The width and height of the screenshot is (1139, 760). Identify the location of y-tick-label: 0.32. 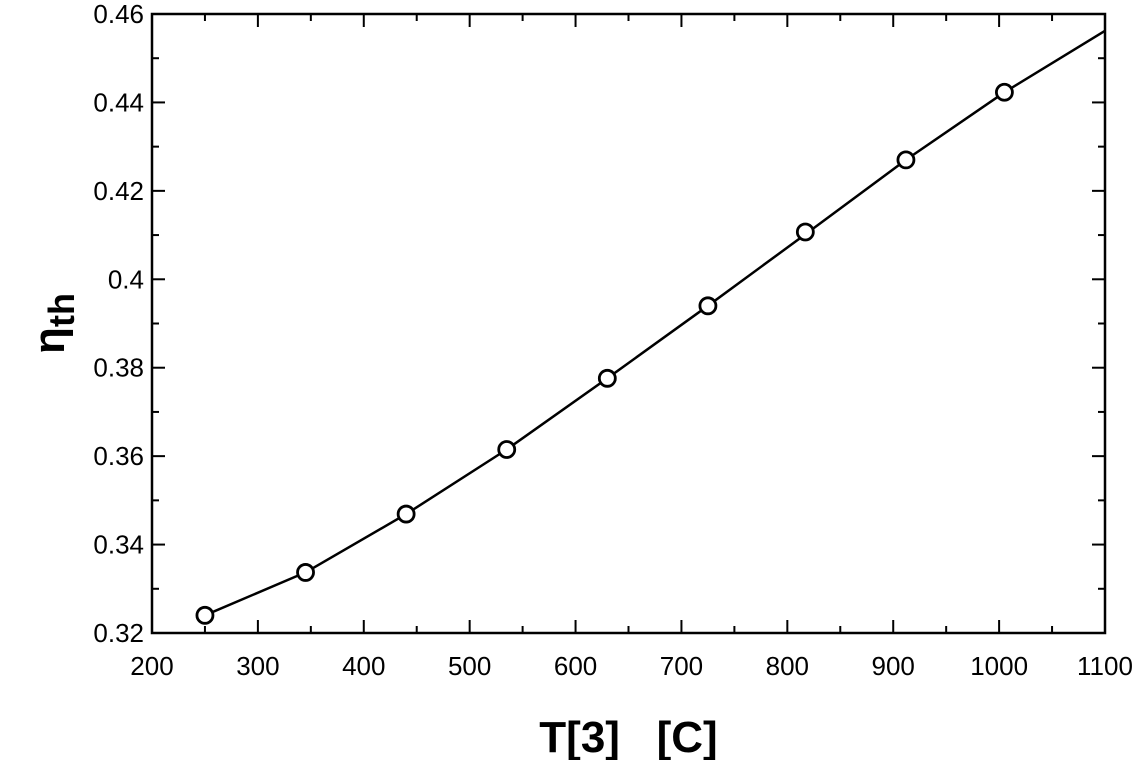
(118, 633).